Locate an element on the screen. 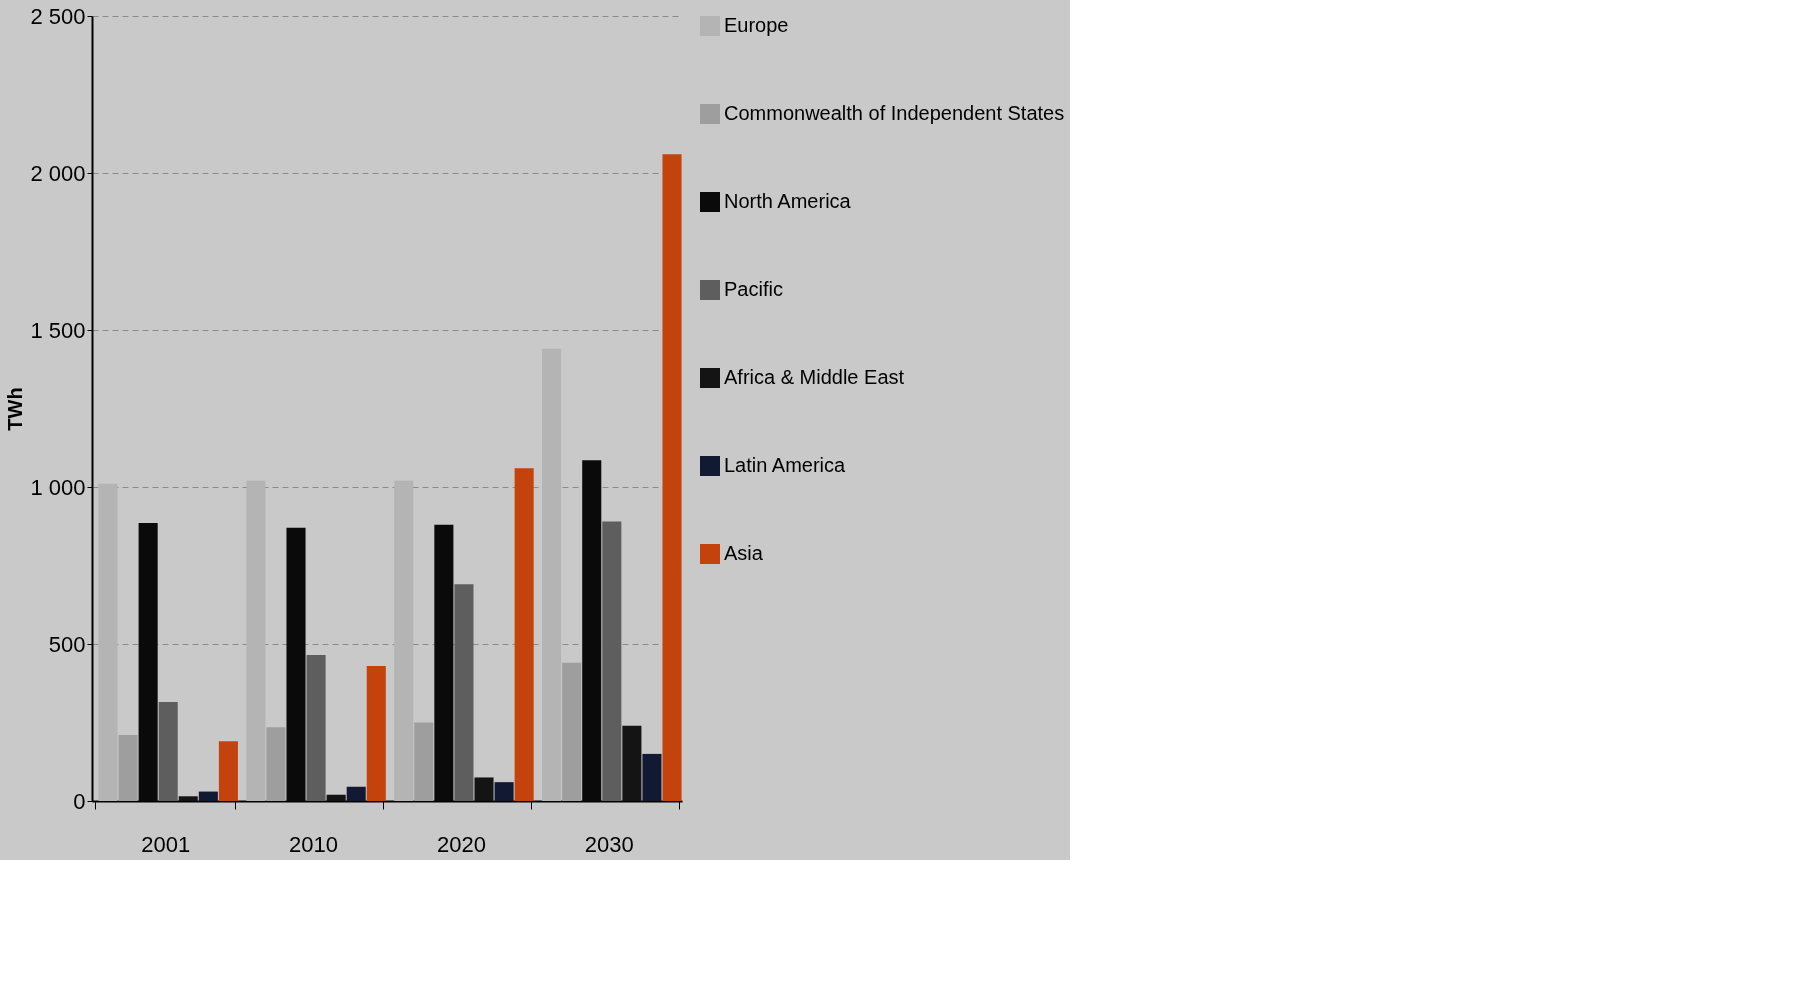 The image size is (1805, 989). y-tick-label: 1 000 is located at coordinates (58, 487).